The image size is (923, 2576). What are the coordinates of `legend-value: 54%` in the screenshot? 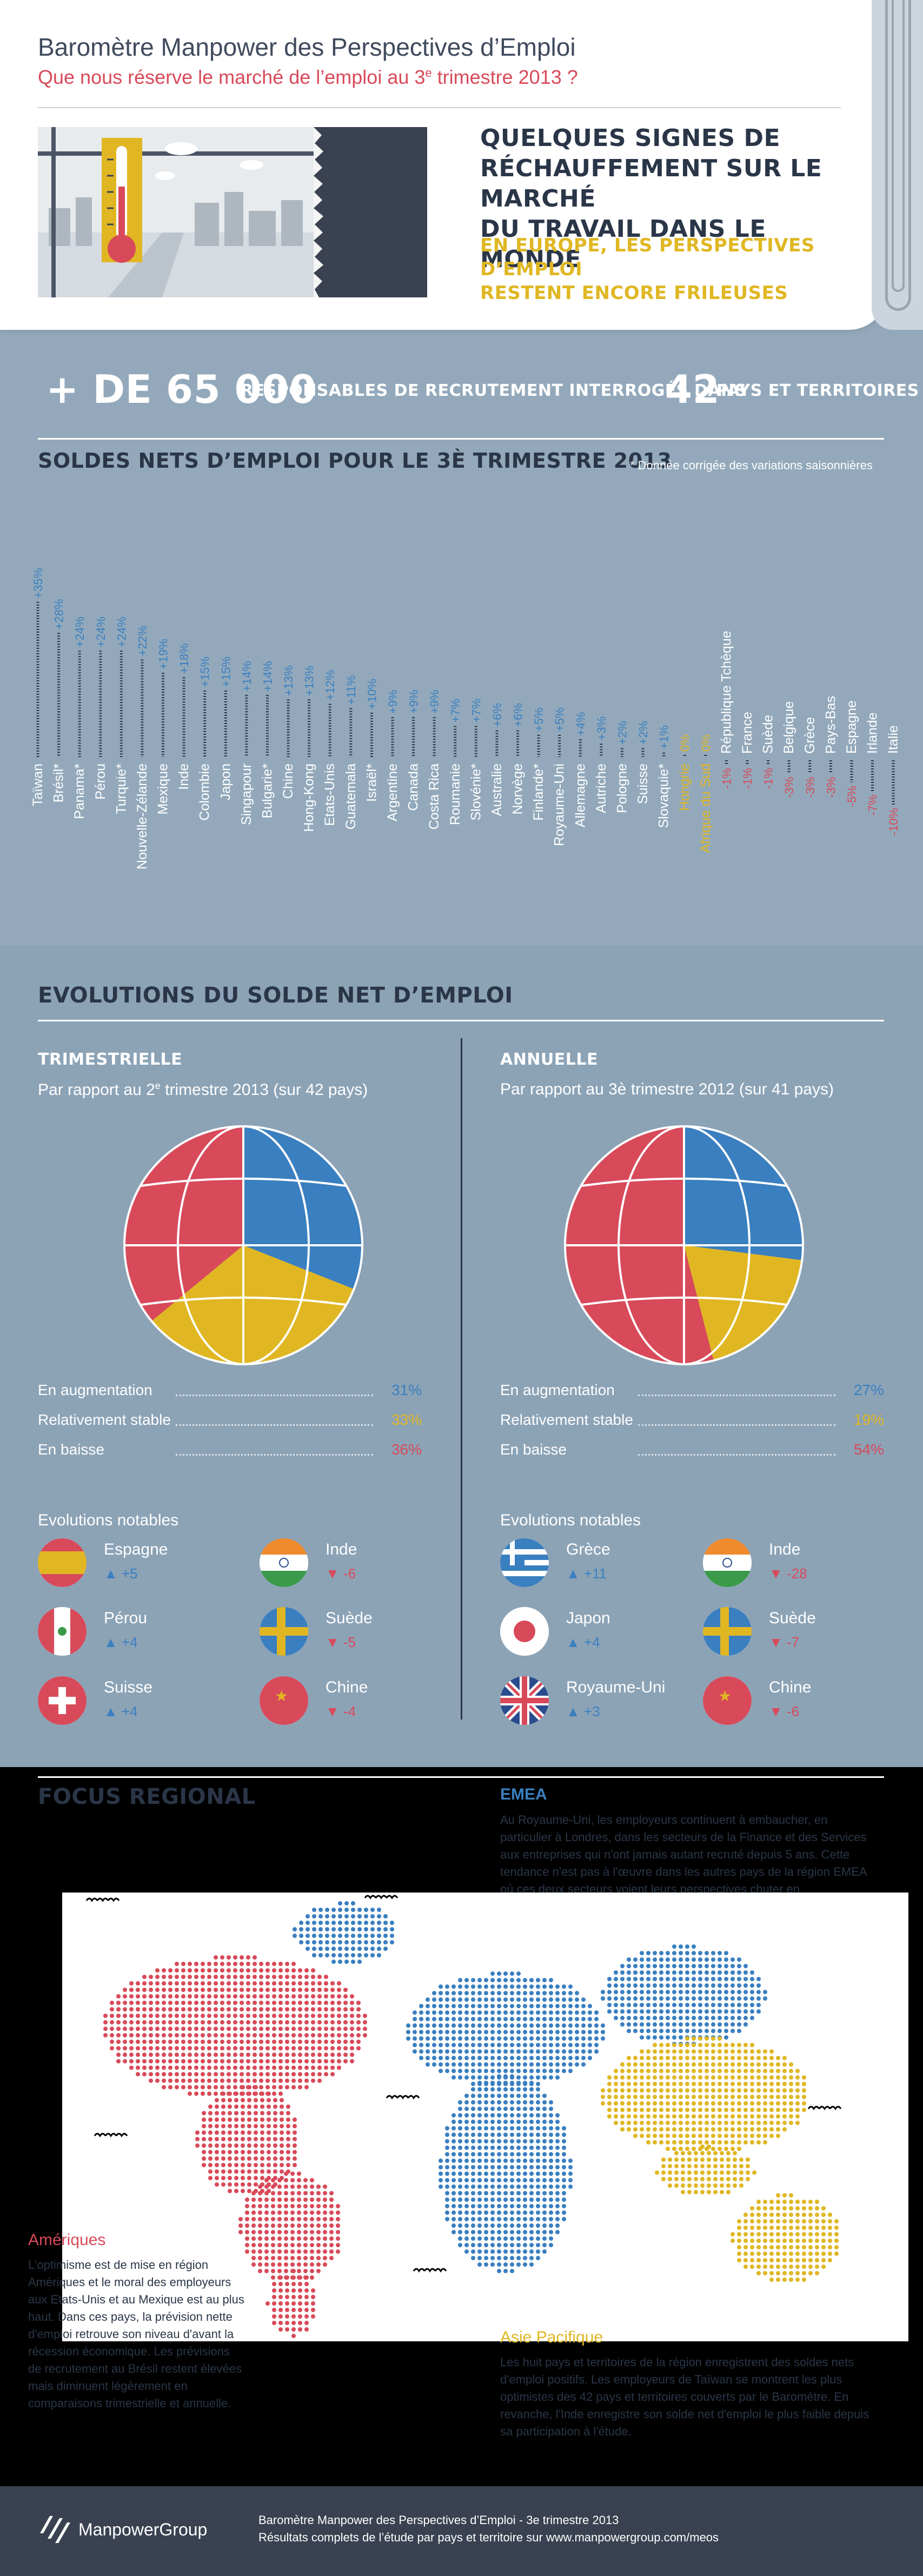 It's located at (868, 1449).